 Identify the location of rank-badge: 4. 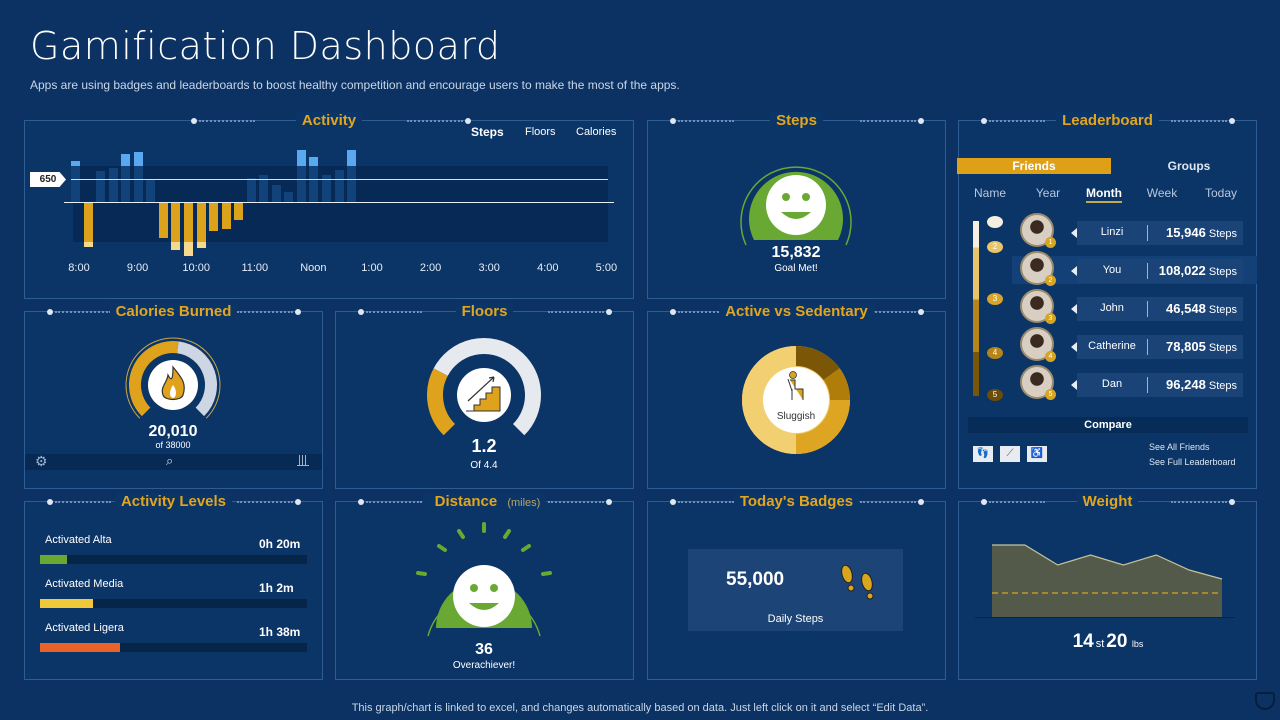
(1050, 356).